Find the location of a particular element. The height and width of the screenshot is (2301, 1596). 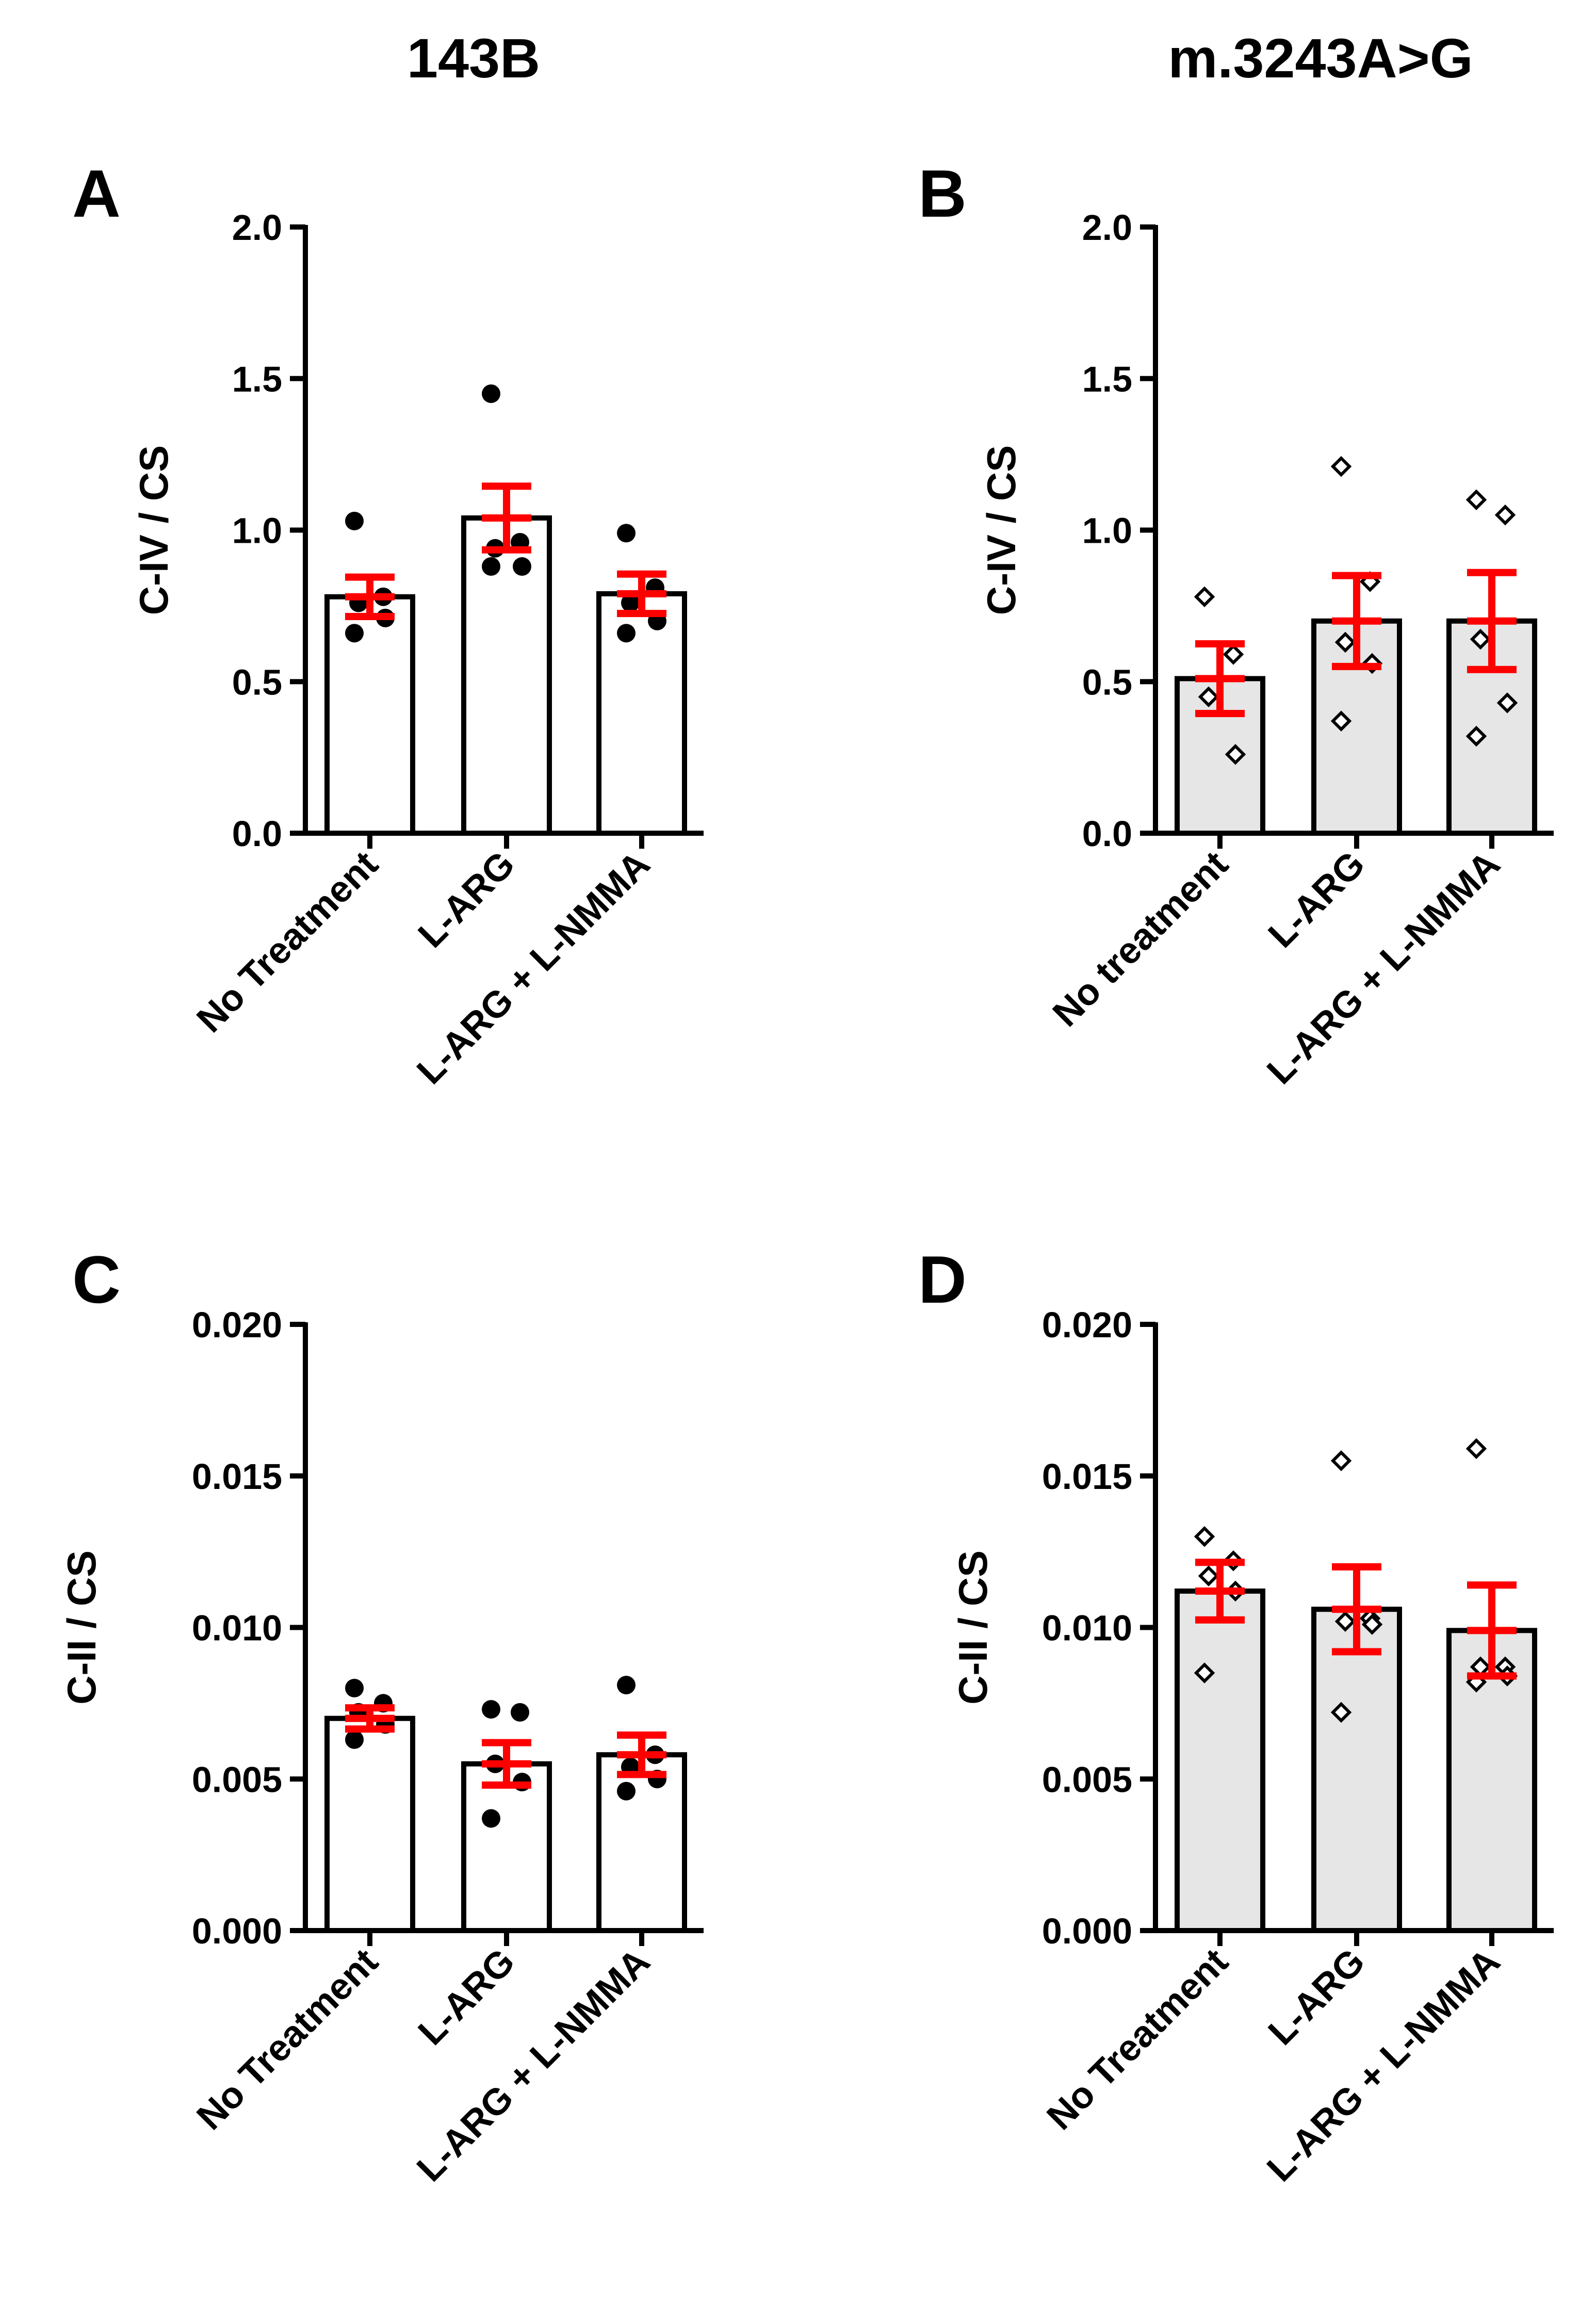

y-tick-label-d-1: 0.005 is located at coordinates (1087, 1779).